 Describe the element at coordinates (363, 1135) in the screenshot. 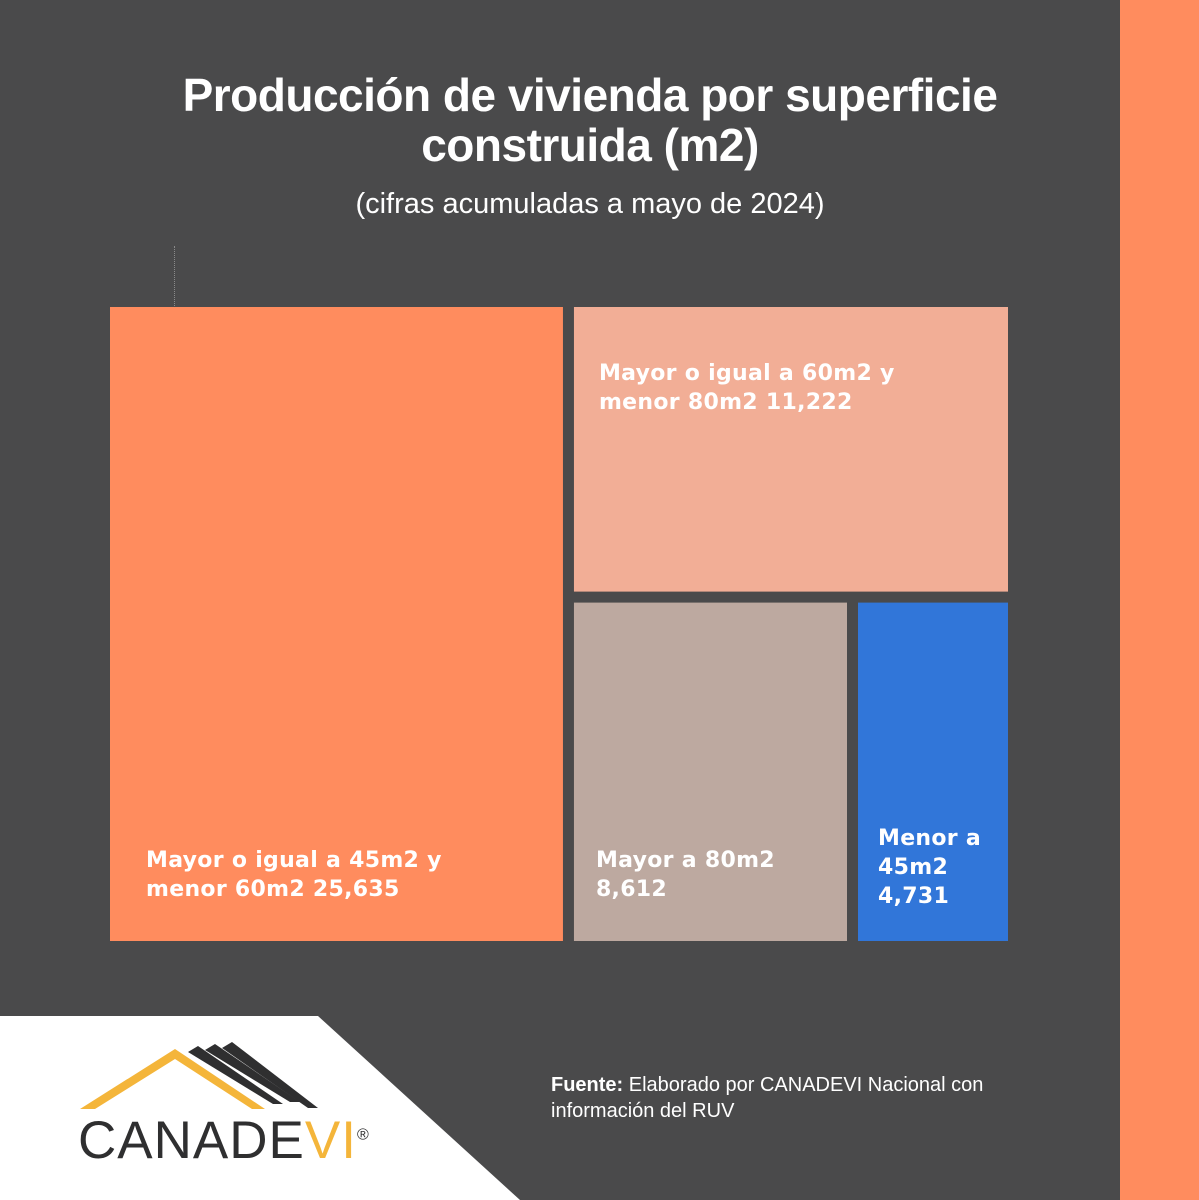

I see `logo-registered-mark: ®` at that location.